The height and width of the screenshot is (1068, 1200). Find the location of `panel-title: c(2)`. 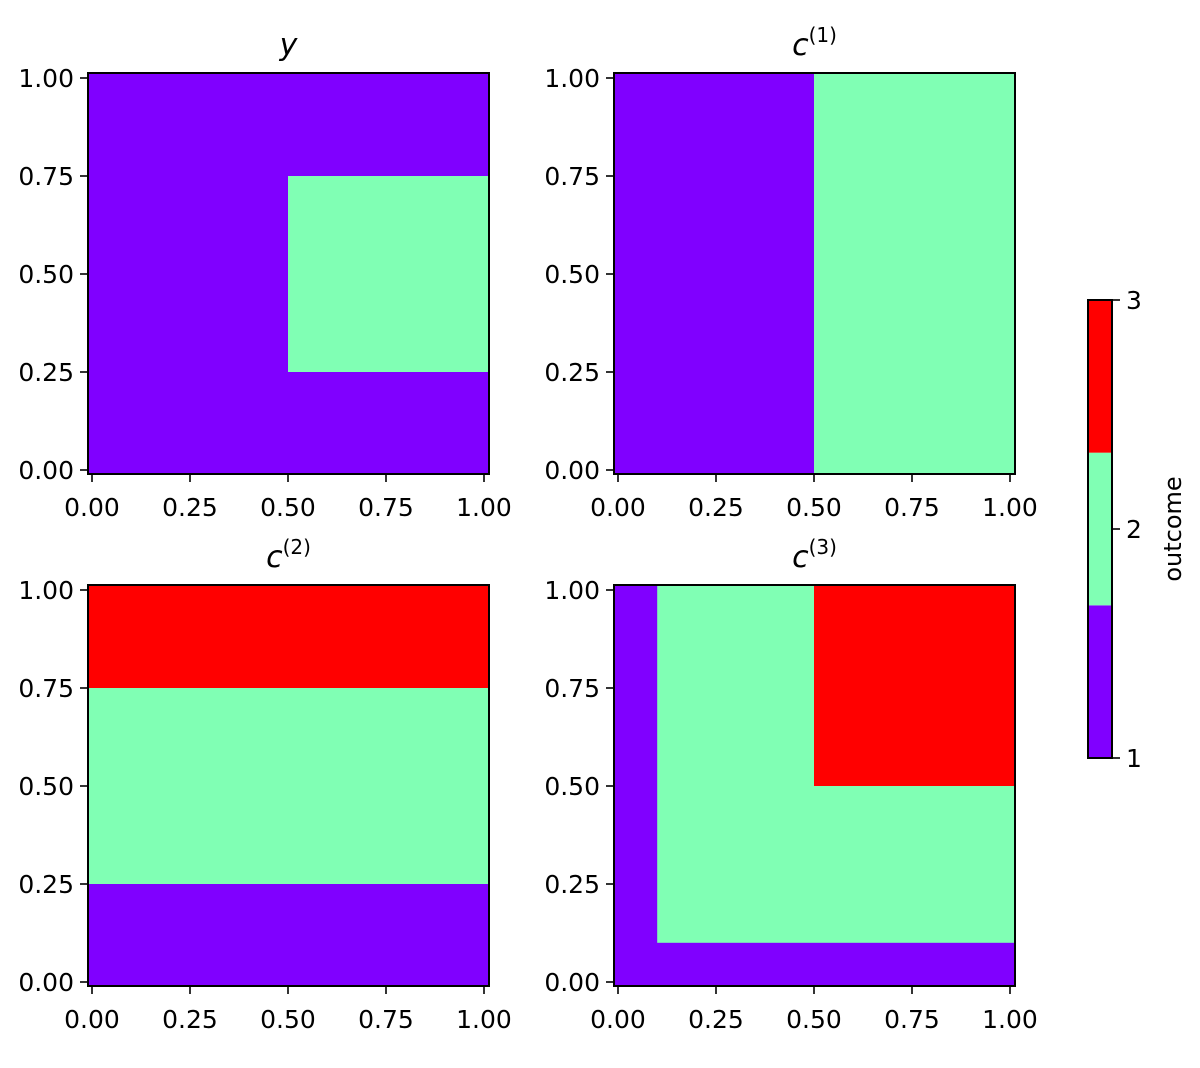

panel-title: c(2) is located at coordinates (288, 555).